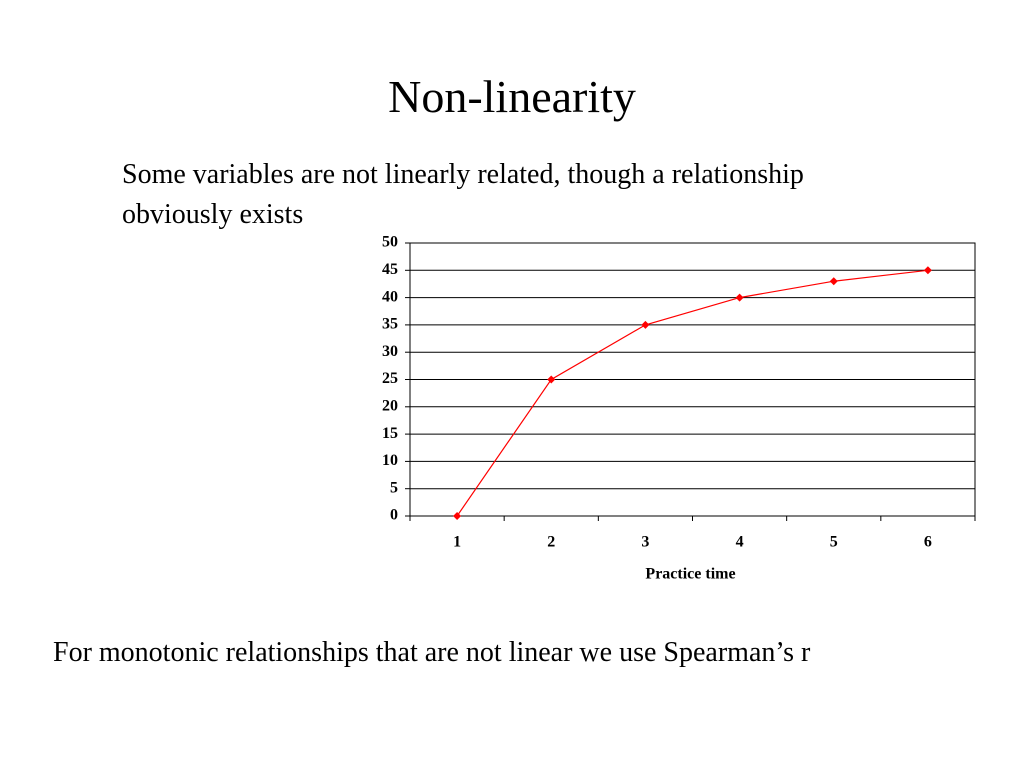  What do you see at coordinates (390, 405) in the screenshot?
I see `y-tick-label: 20` at bounding box center [390, 405].